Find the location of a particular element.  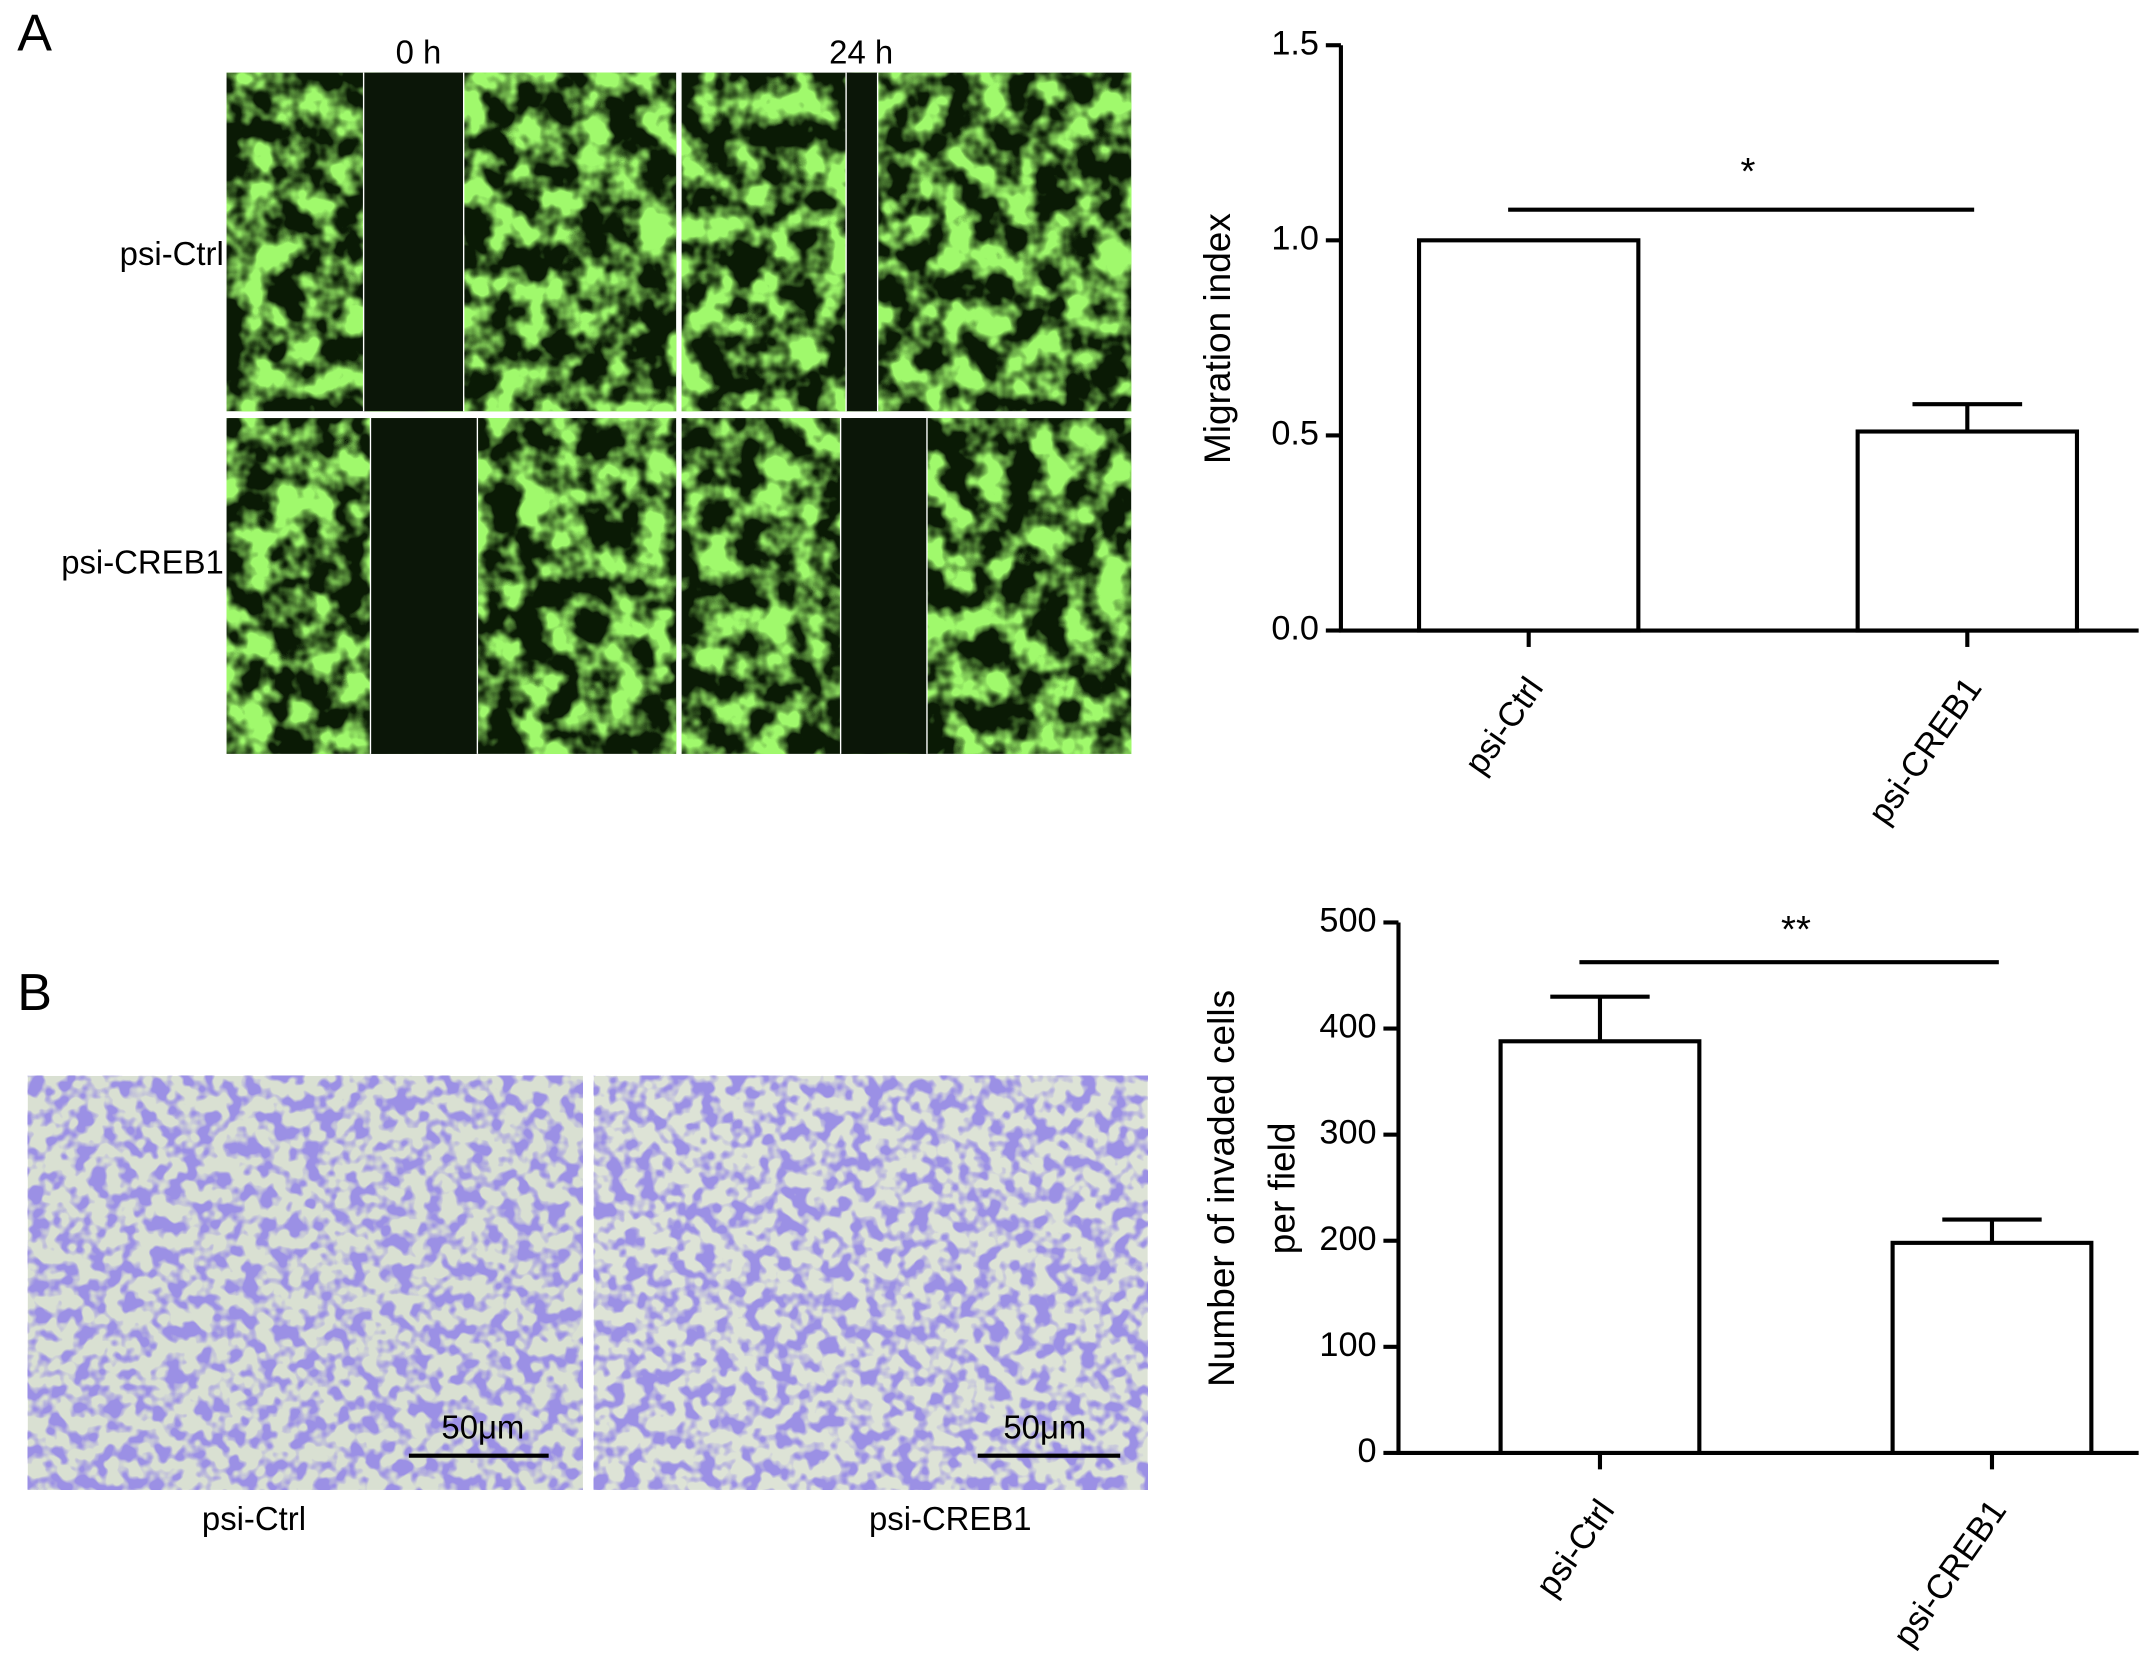

row-label: psi-CREB1 is located at coordinates (142, 561).